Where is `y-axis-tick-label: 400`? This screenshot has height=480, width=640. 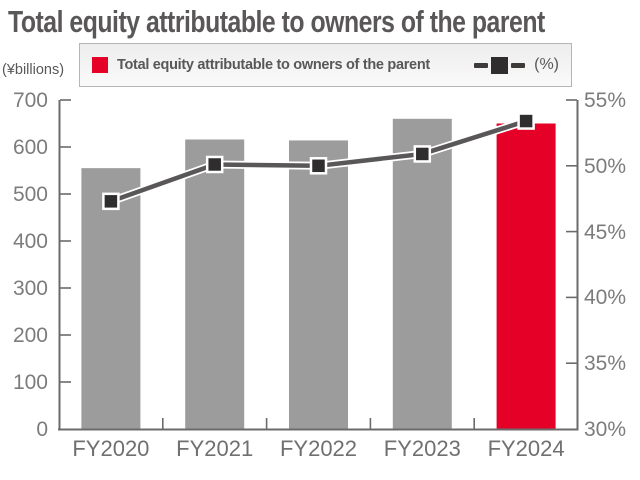
y-axis-tick-label: 400 is located at coordinates (30, 241).